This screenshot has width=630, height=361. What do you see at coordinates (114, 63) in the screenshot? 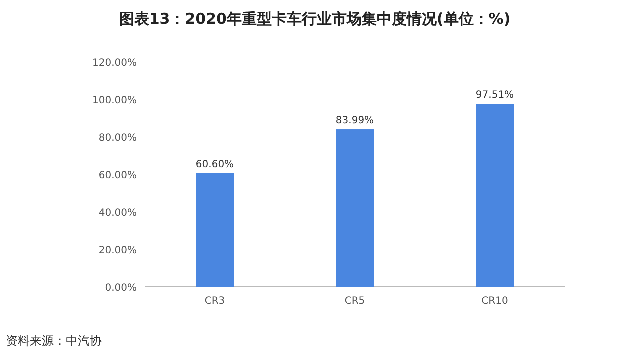
I see `y-tick-label: 120.00%` at bounding box center [114, 63].